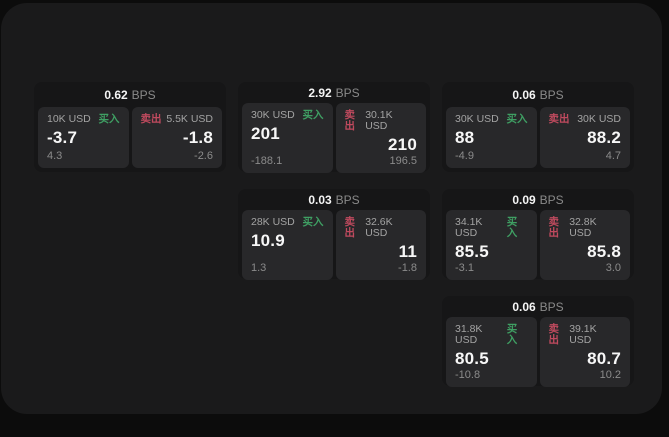 Image resolution: width=669 pixels, height=437 pixels. Describe the element at coordinates (334, 91) in the screenshot. I see `card-header: 2.92 BPS` at that location.